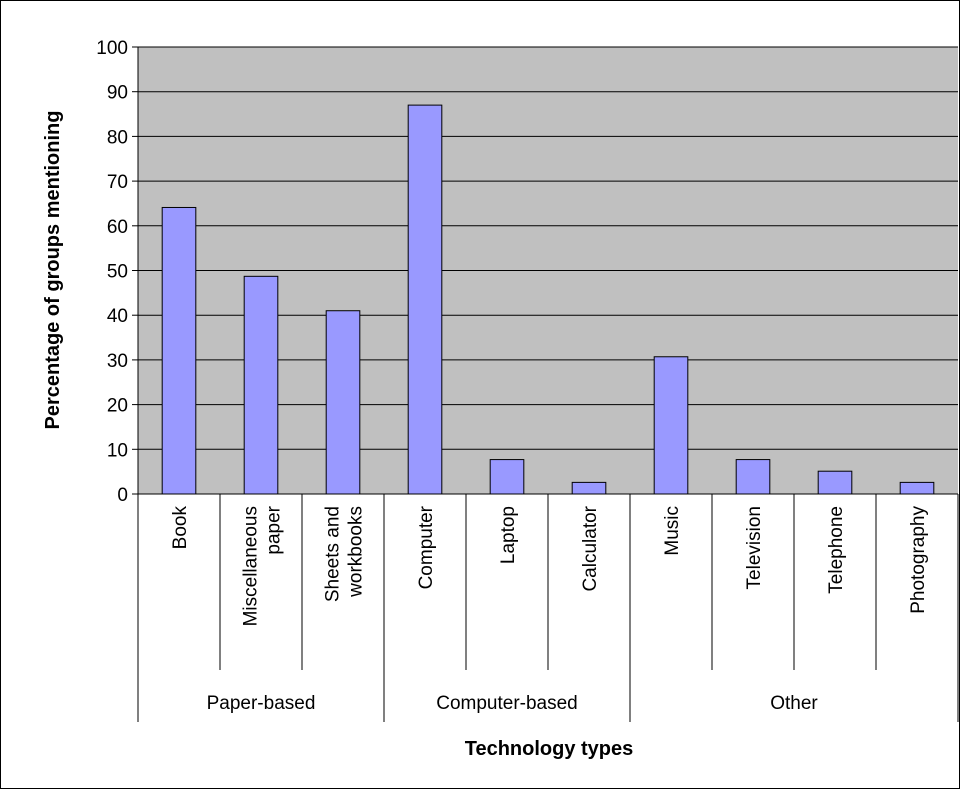 This screenshot has height=789, width=960. Describe the element at coordinates (918, 560) in the screenshot. I see `category-label: Photography` at that location.